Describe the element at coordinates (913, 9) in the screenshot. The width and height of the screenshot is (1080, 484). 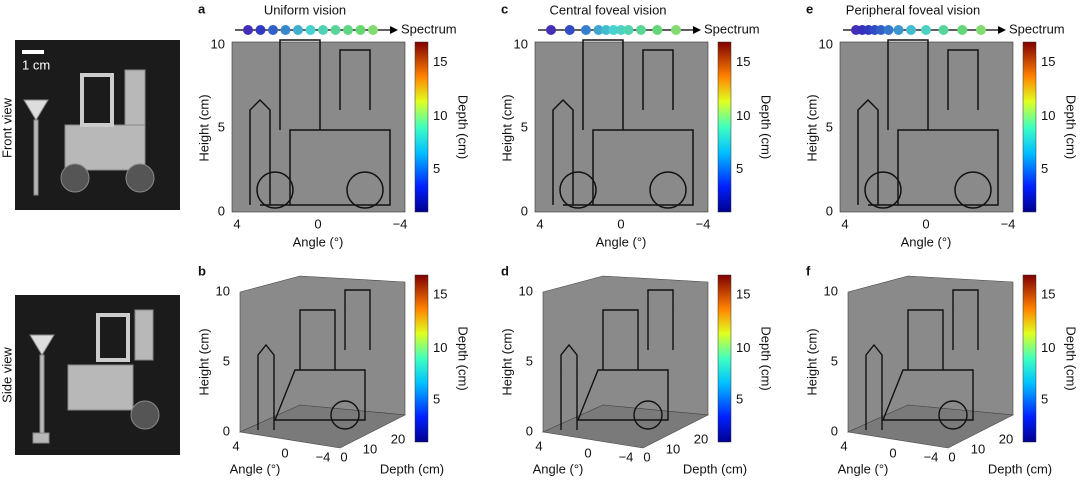
I see `panel-title: Peripheral foveal vision` at that location.